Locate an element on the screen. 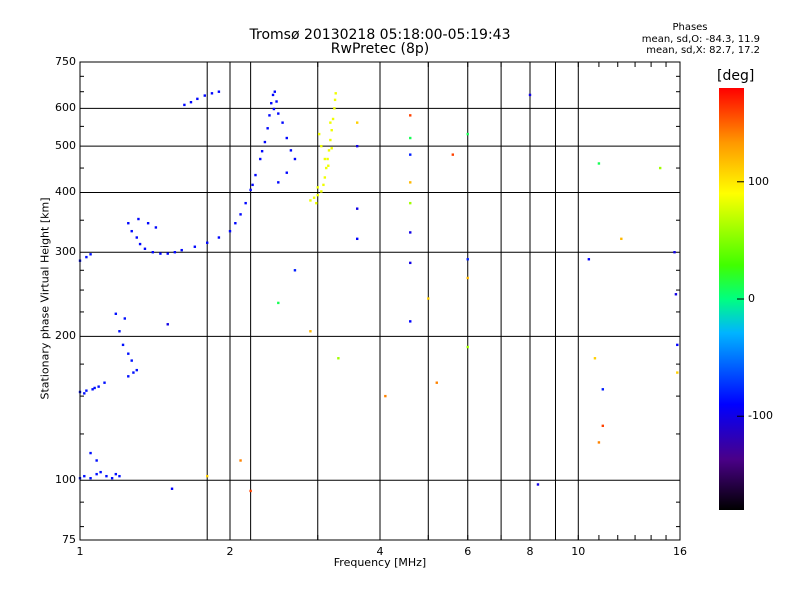 The height and width of the screenshot is (600, 800). y-axis-label: Stationary phase Virtual Height [km] is located at coordinates (45, 298).